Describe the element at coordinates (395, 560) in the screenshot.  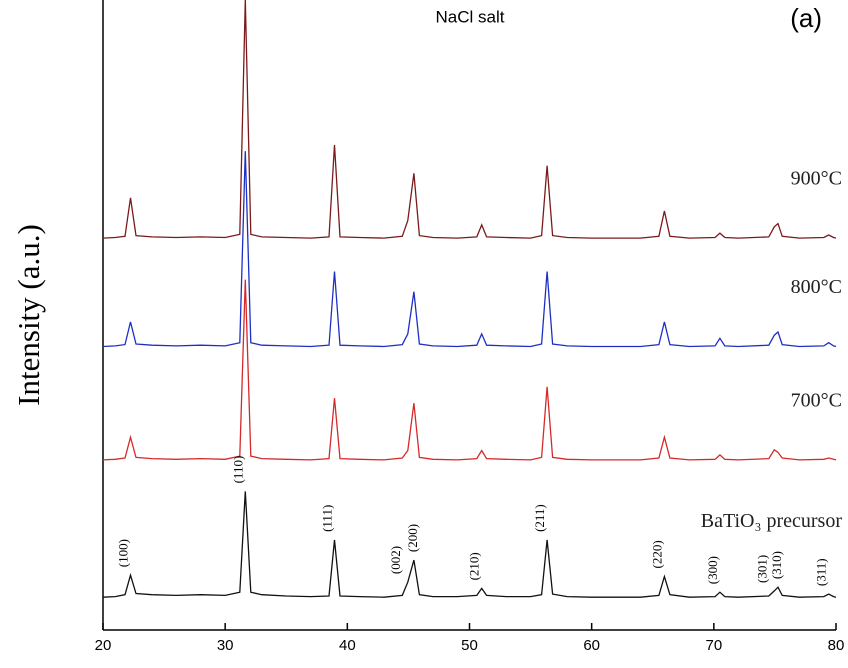
I see `peak-label: (002)` at that location.